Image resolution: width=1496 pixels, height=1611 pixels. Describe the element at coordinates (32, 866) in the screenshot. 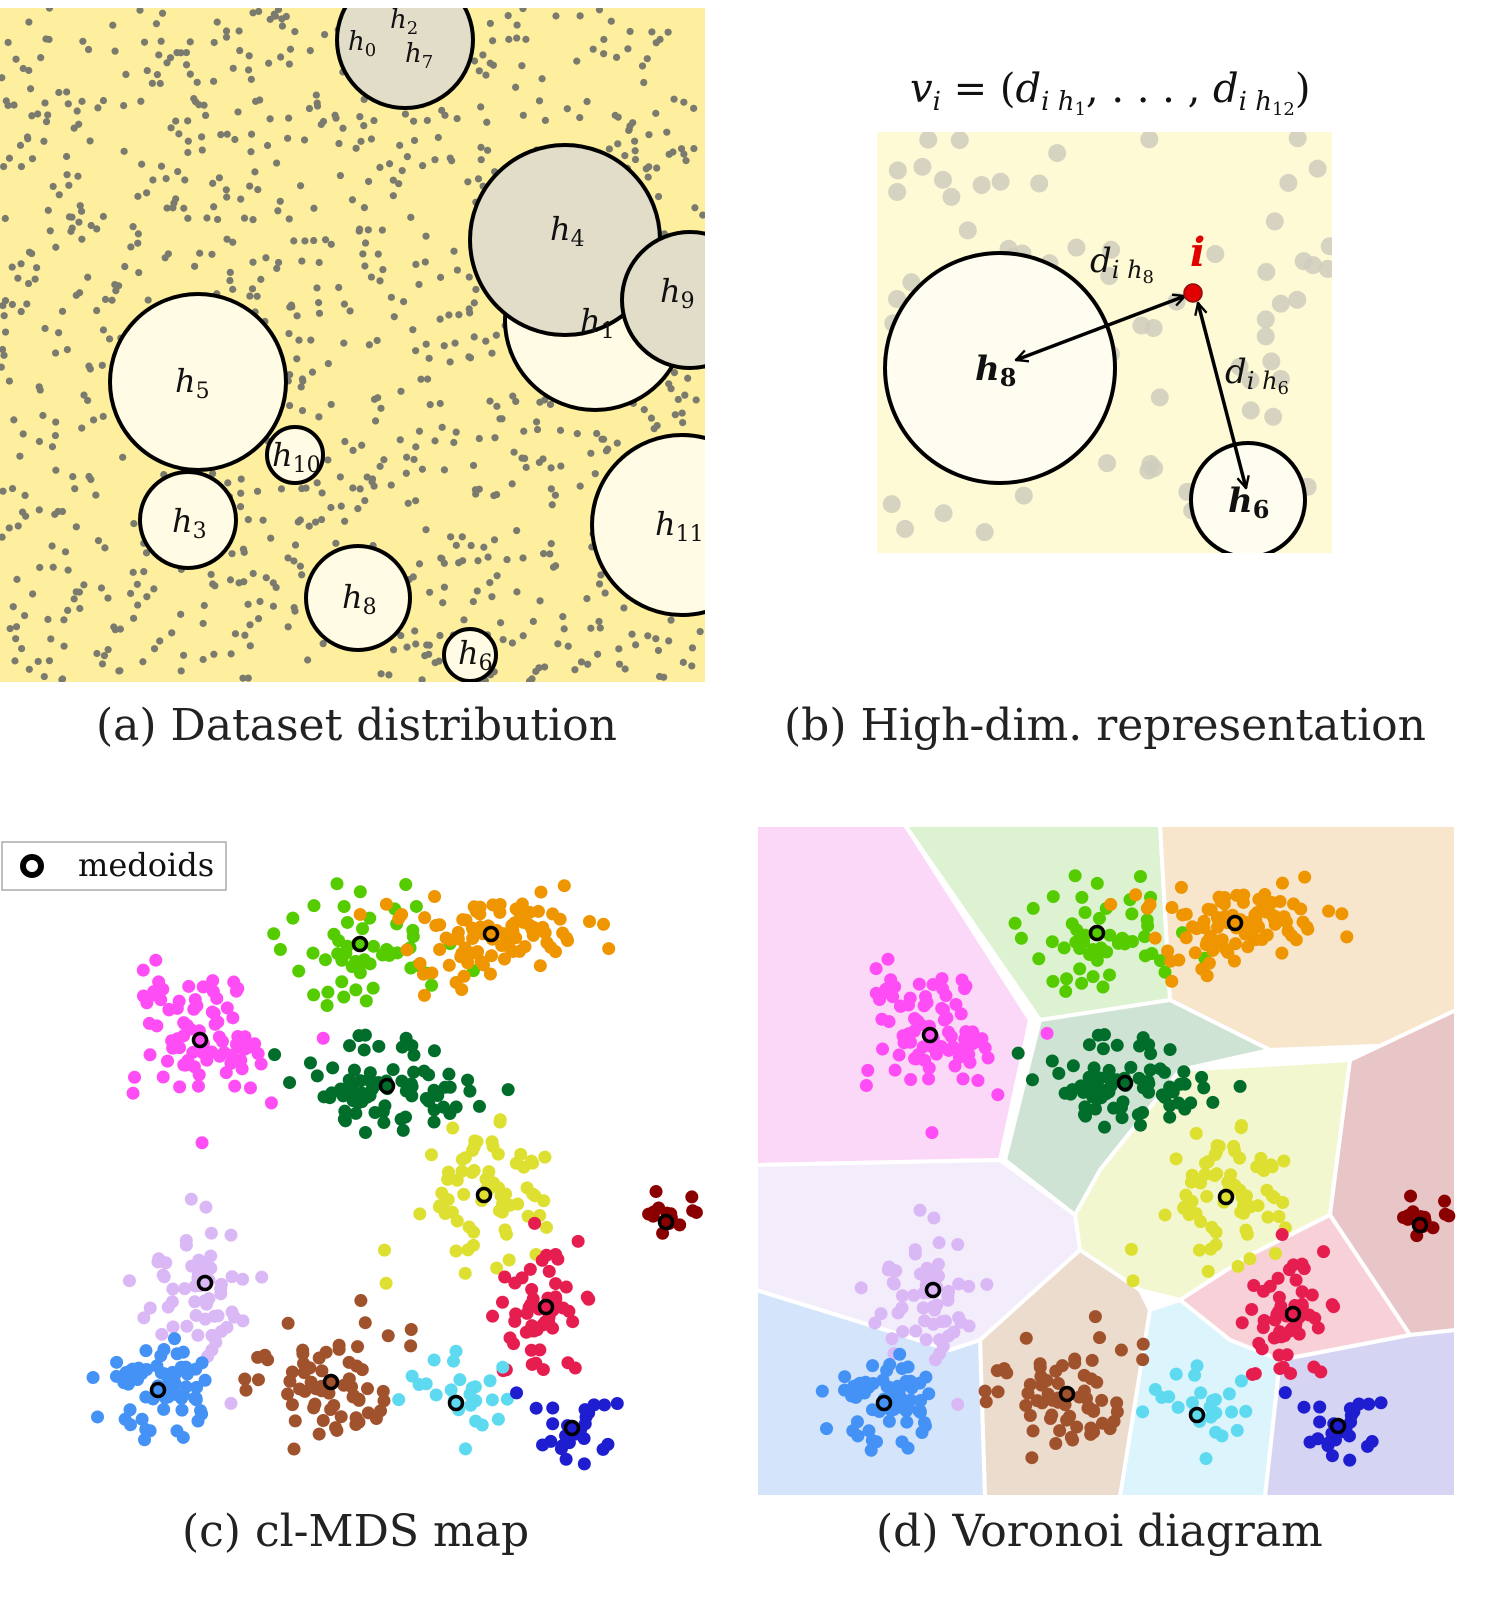

I see `medoid-legend-icon` at that location.